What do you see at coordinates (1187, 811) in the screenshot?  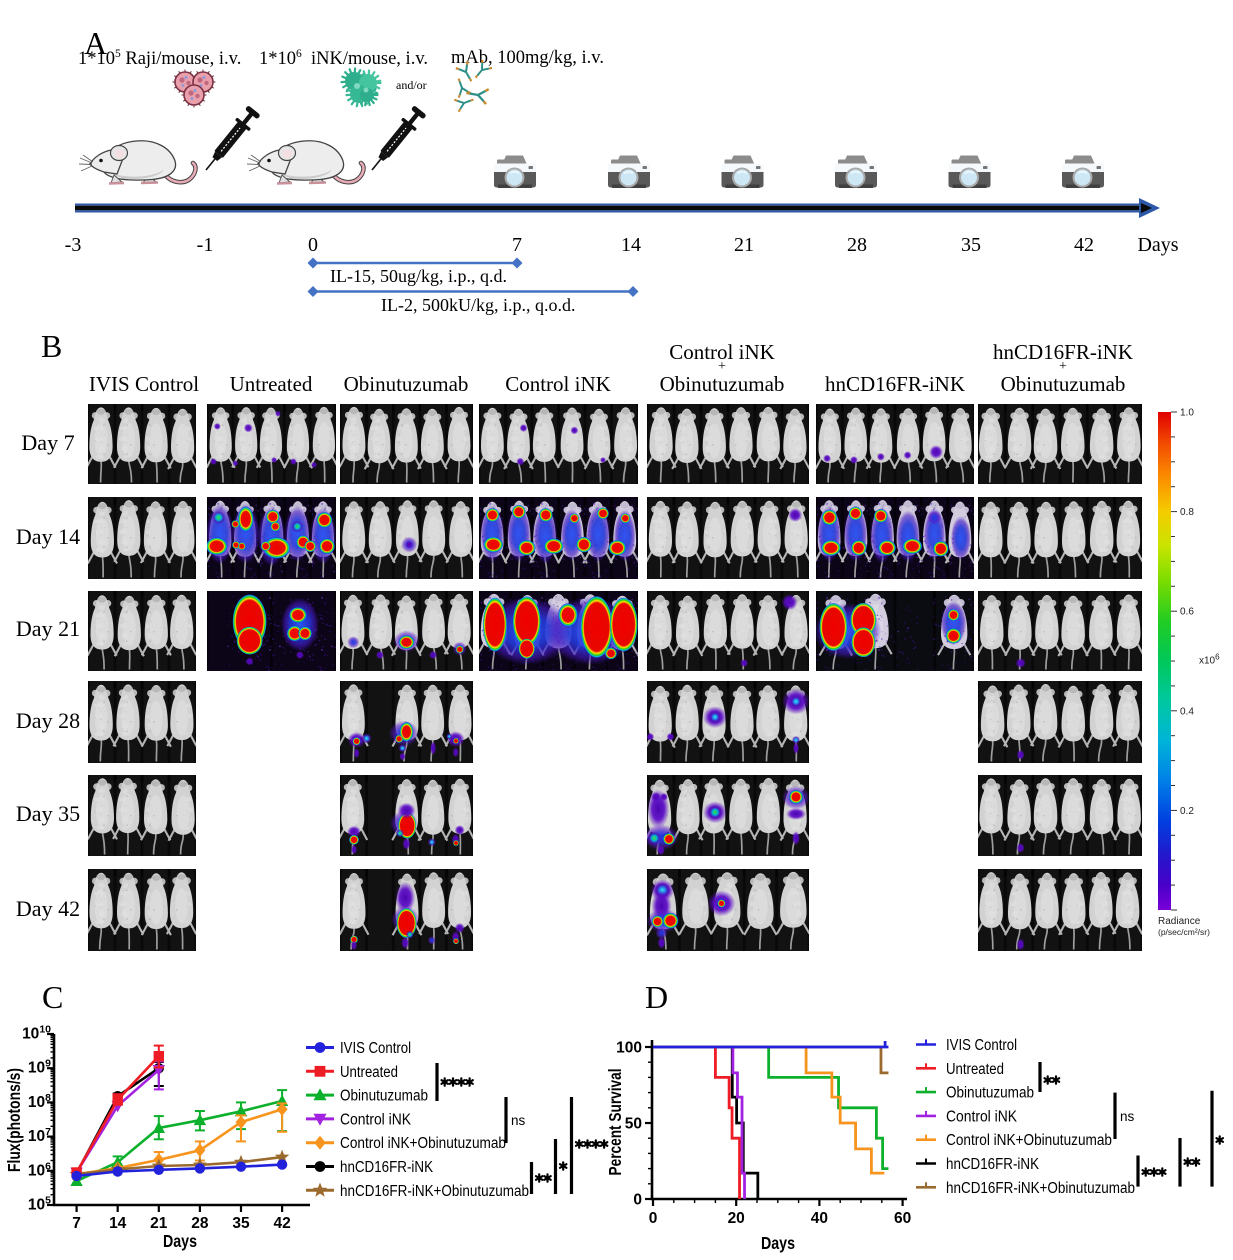 I see `svg-text: 0.2` at bounding box center [1187, 811].